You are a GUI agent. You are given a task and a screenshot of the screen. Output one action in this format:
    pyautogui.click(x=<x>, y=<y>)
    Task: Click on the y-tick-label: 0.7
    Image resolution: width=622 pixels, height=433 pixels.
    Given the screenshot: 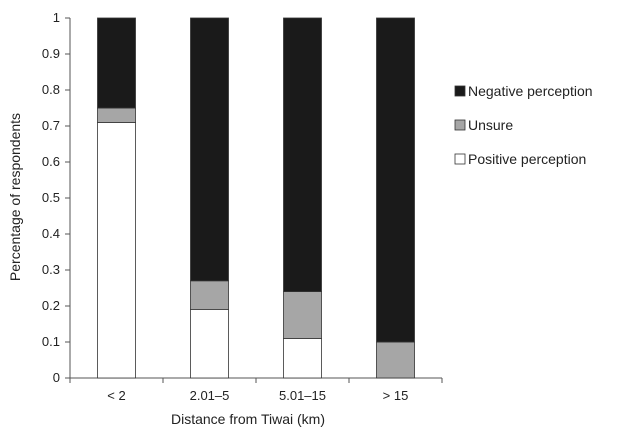 What is the action you would take?
    pyautogui.click(x=51, y=125)
    